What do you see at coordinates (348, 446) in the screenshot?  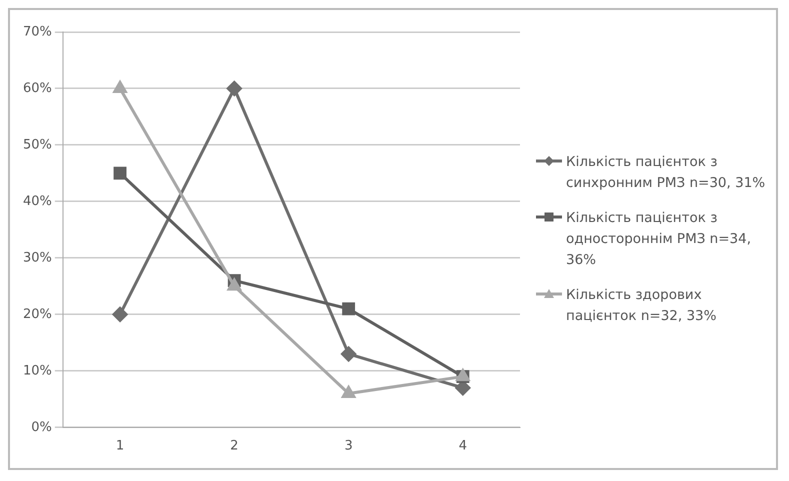 I see `x-tick-label: 3` at bounding box center [348, 446].